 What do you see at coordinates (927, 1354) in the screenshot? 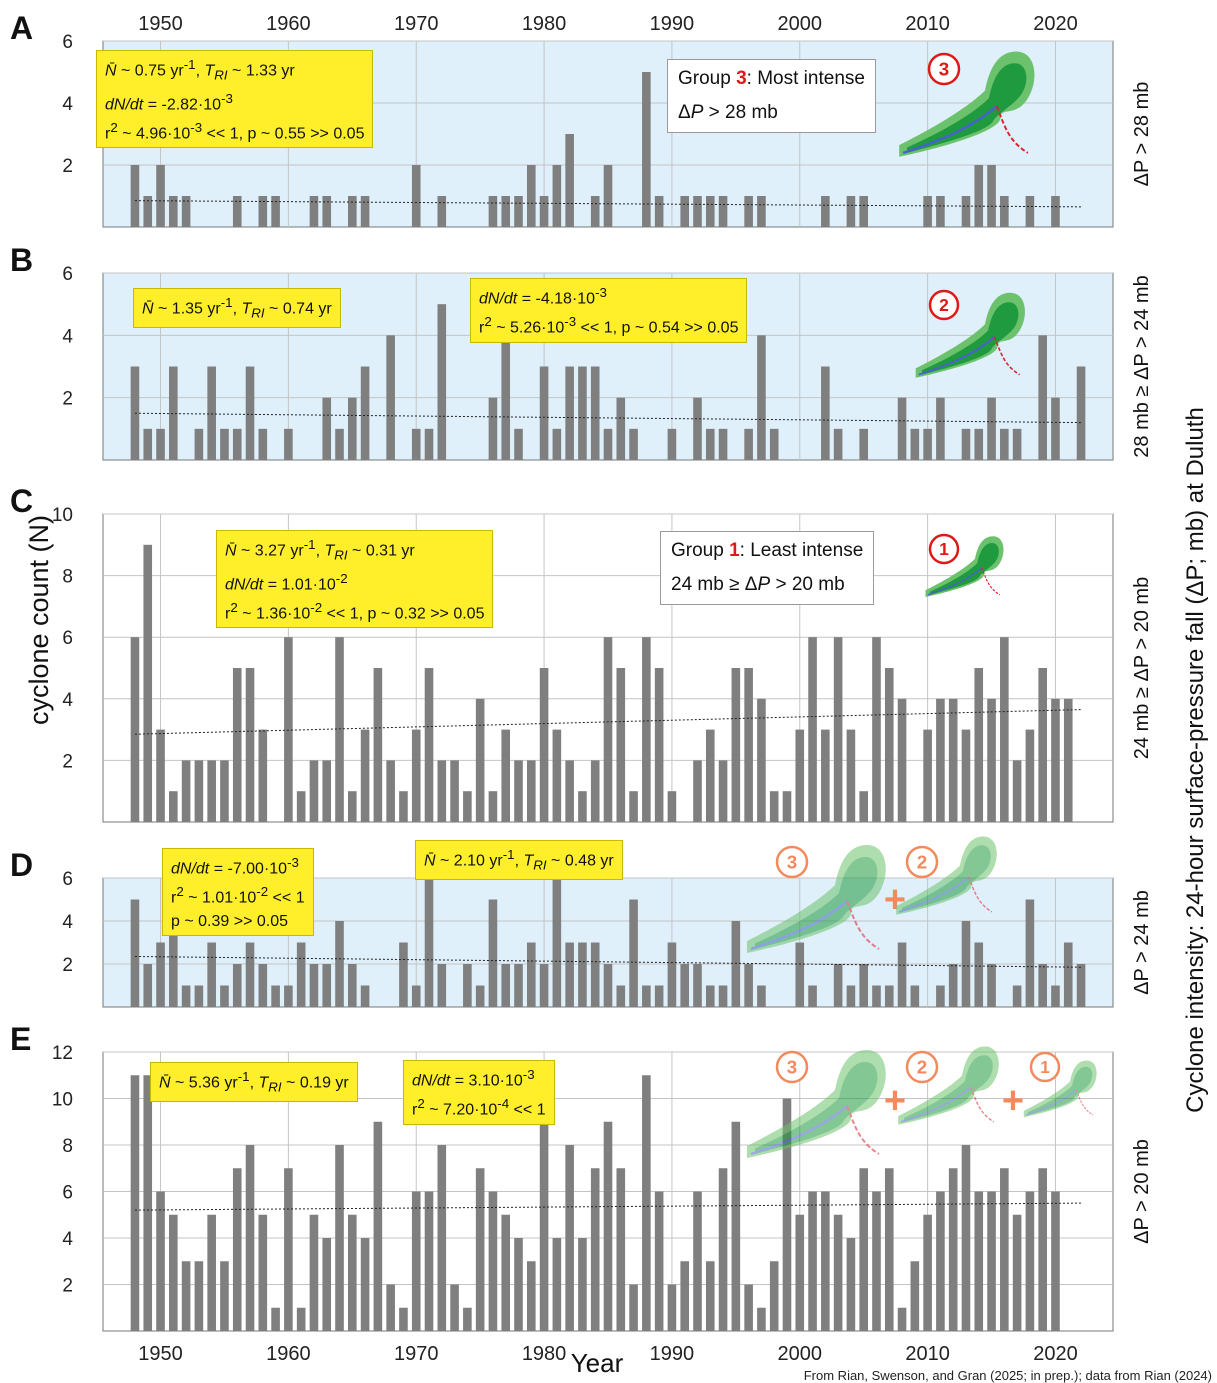
I see `bottom-x-tick-label: 2010` at bounding box center [927, 1354].